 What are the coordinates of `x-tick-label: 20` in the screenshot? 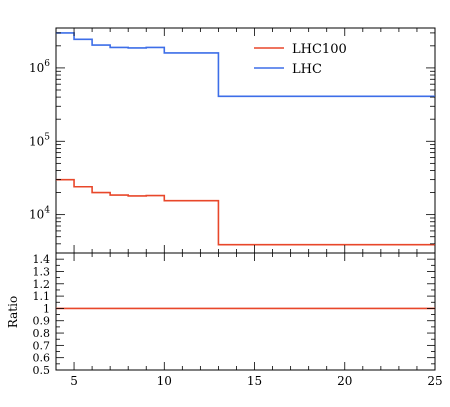 It's located at (344, 381).